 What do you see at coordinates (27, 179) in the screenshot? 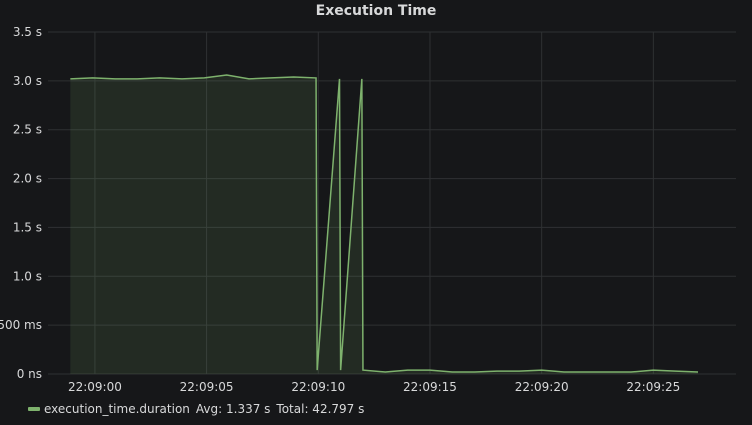
I see `y-tick-label: 2.0 s` at bounding box center [27, 179].